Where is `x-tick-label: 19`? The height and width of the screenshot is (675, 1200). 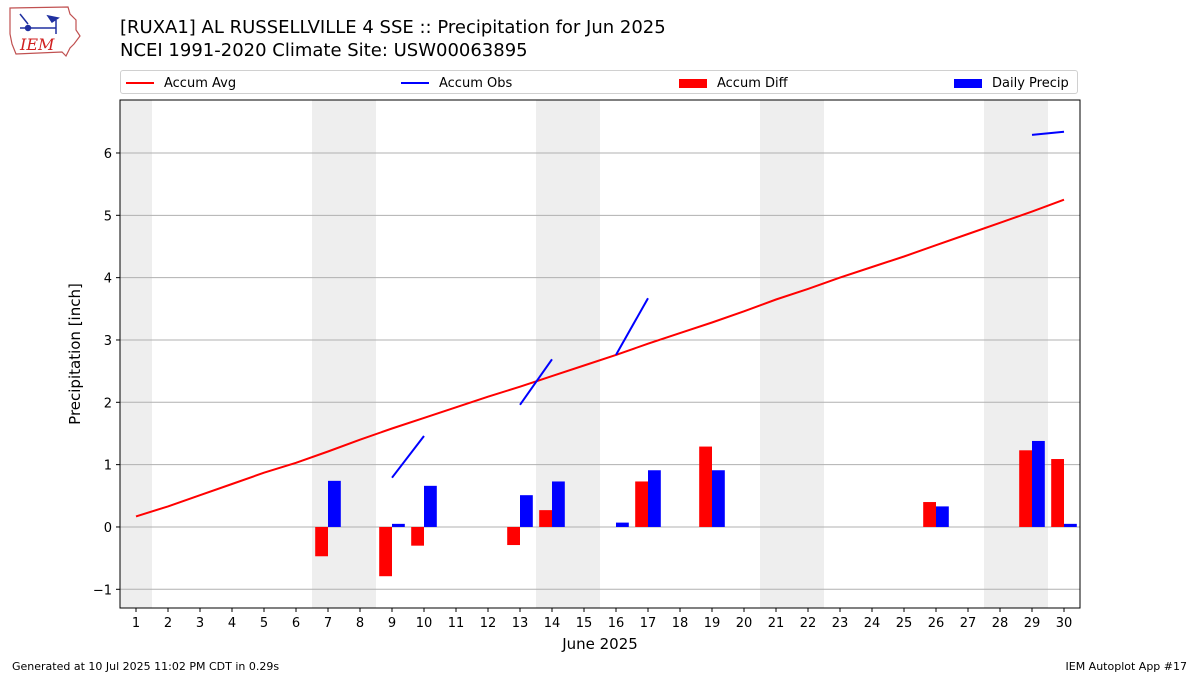
x-tick-label: 19 is located at coordinates (712, 623).